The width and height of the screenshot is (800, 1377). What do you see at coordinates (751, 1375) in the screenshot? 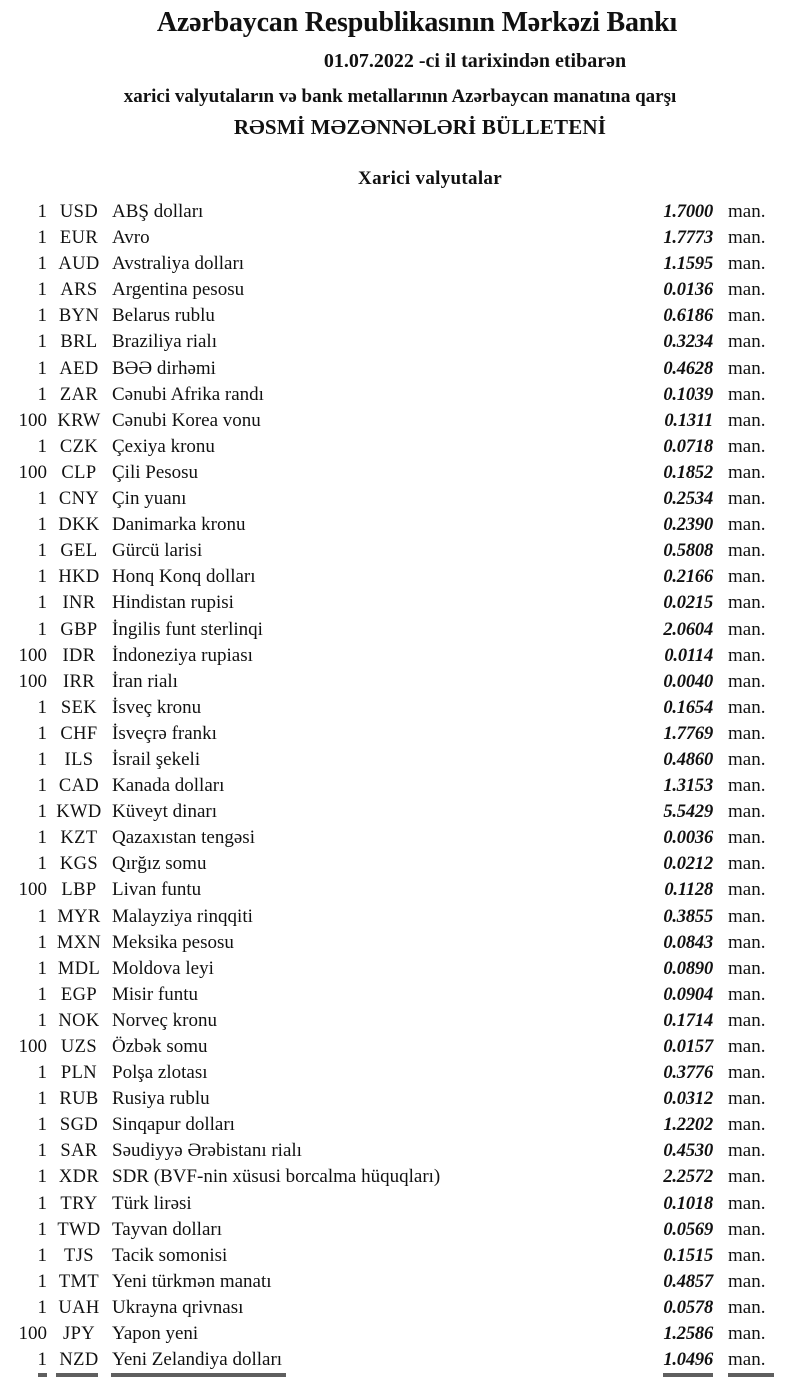
I see `clipped-unit-mark` at bounding box center [751, 1375].